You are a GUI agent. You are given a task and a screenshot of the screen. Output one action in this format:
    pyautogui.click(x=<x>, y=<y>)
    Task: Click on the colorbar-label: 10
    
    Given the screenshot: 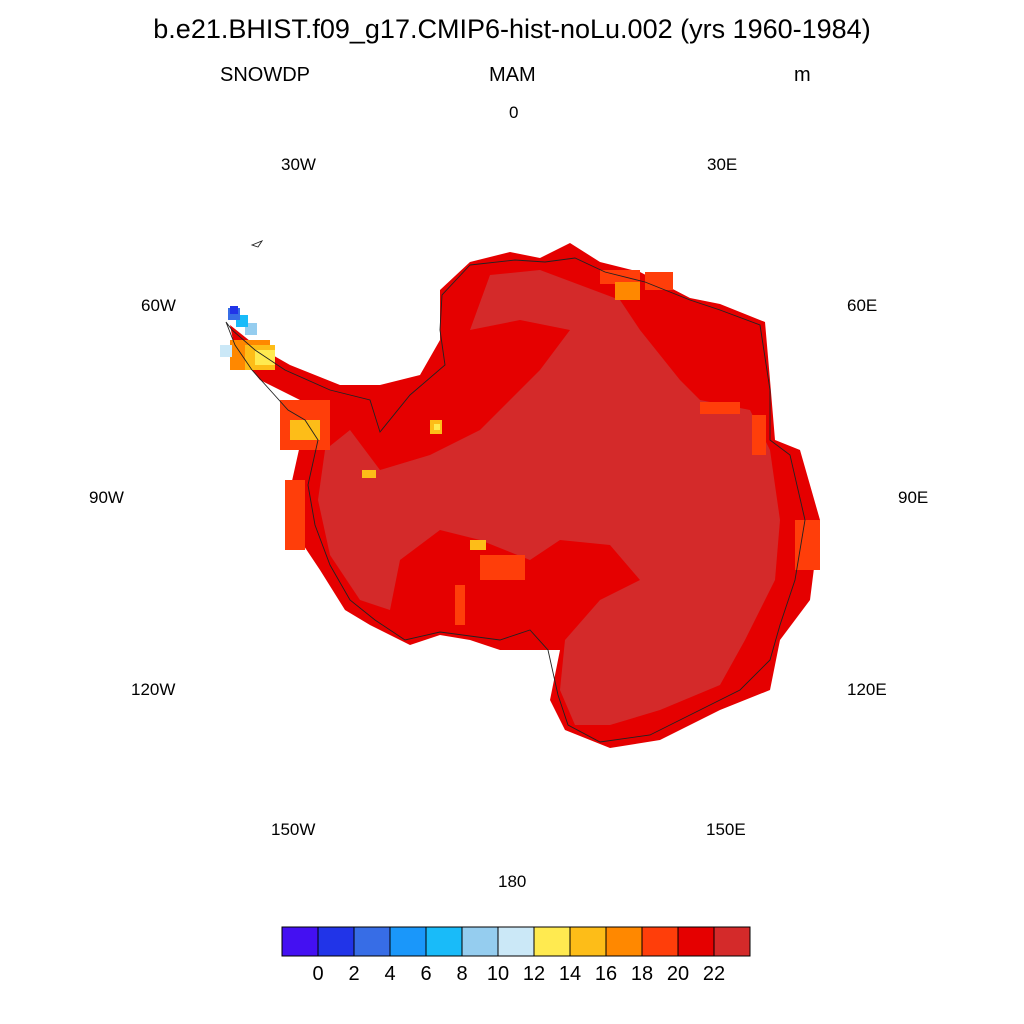 What is the action you would take?
    pyautogui.click(x=498, y=974)
    